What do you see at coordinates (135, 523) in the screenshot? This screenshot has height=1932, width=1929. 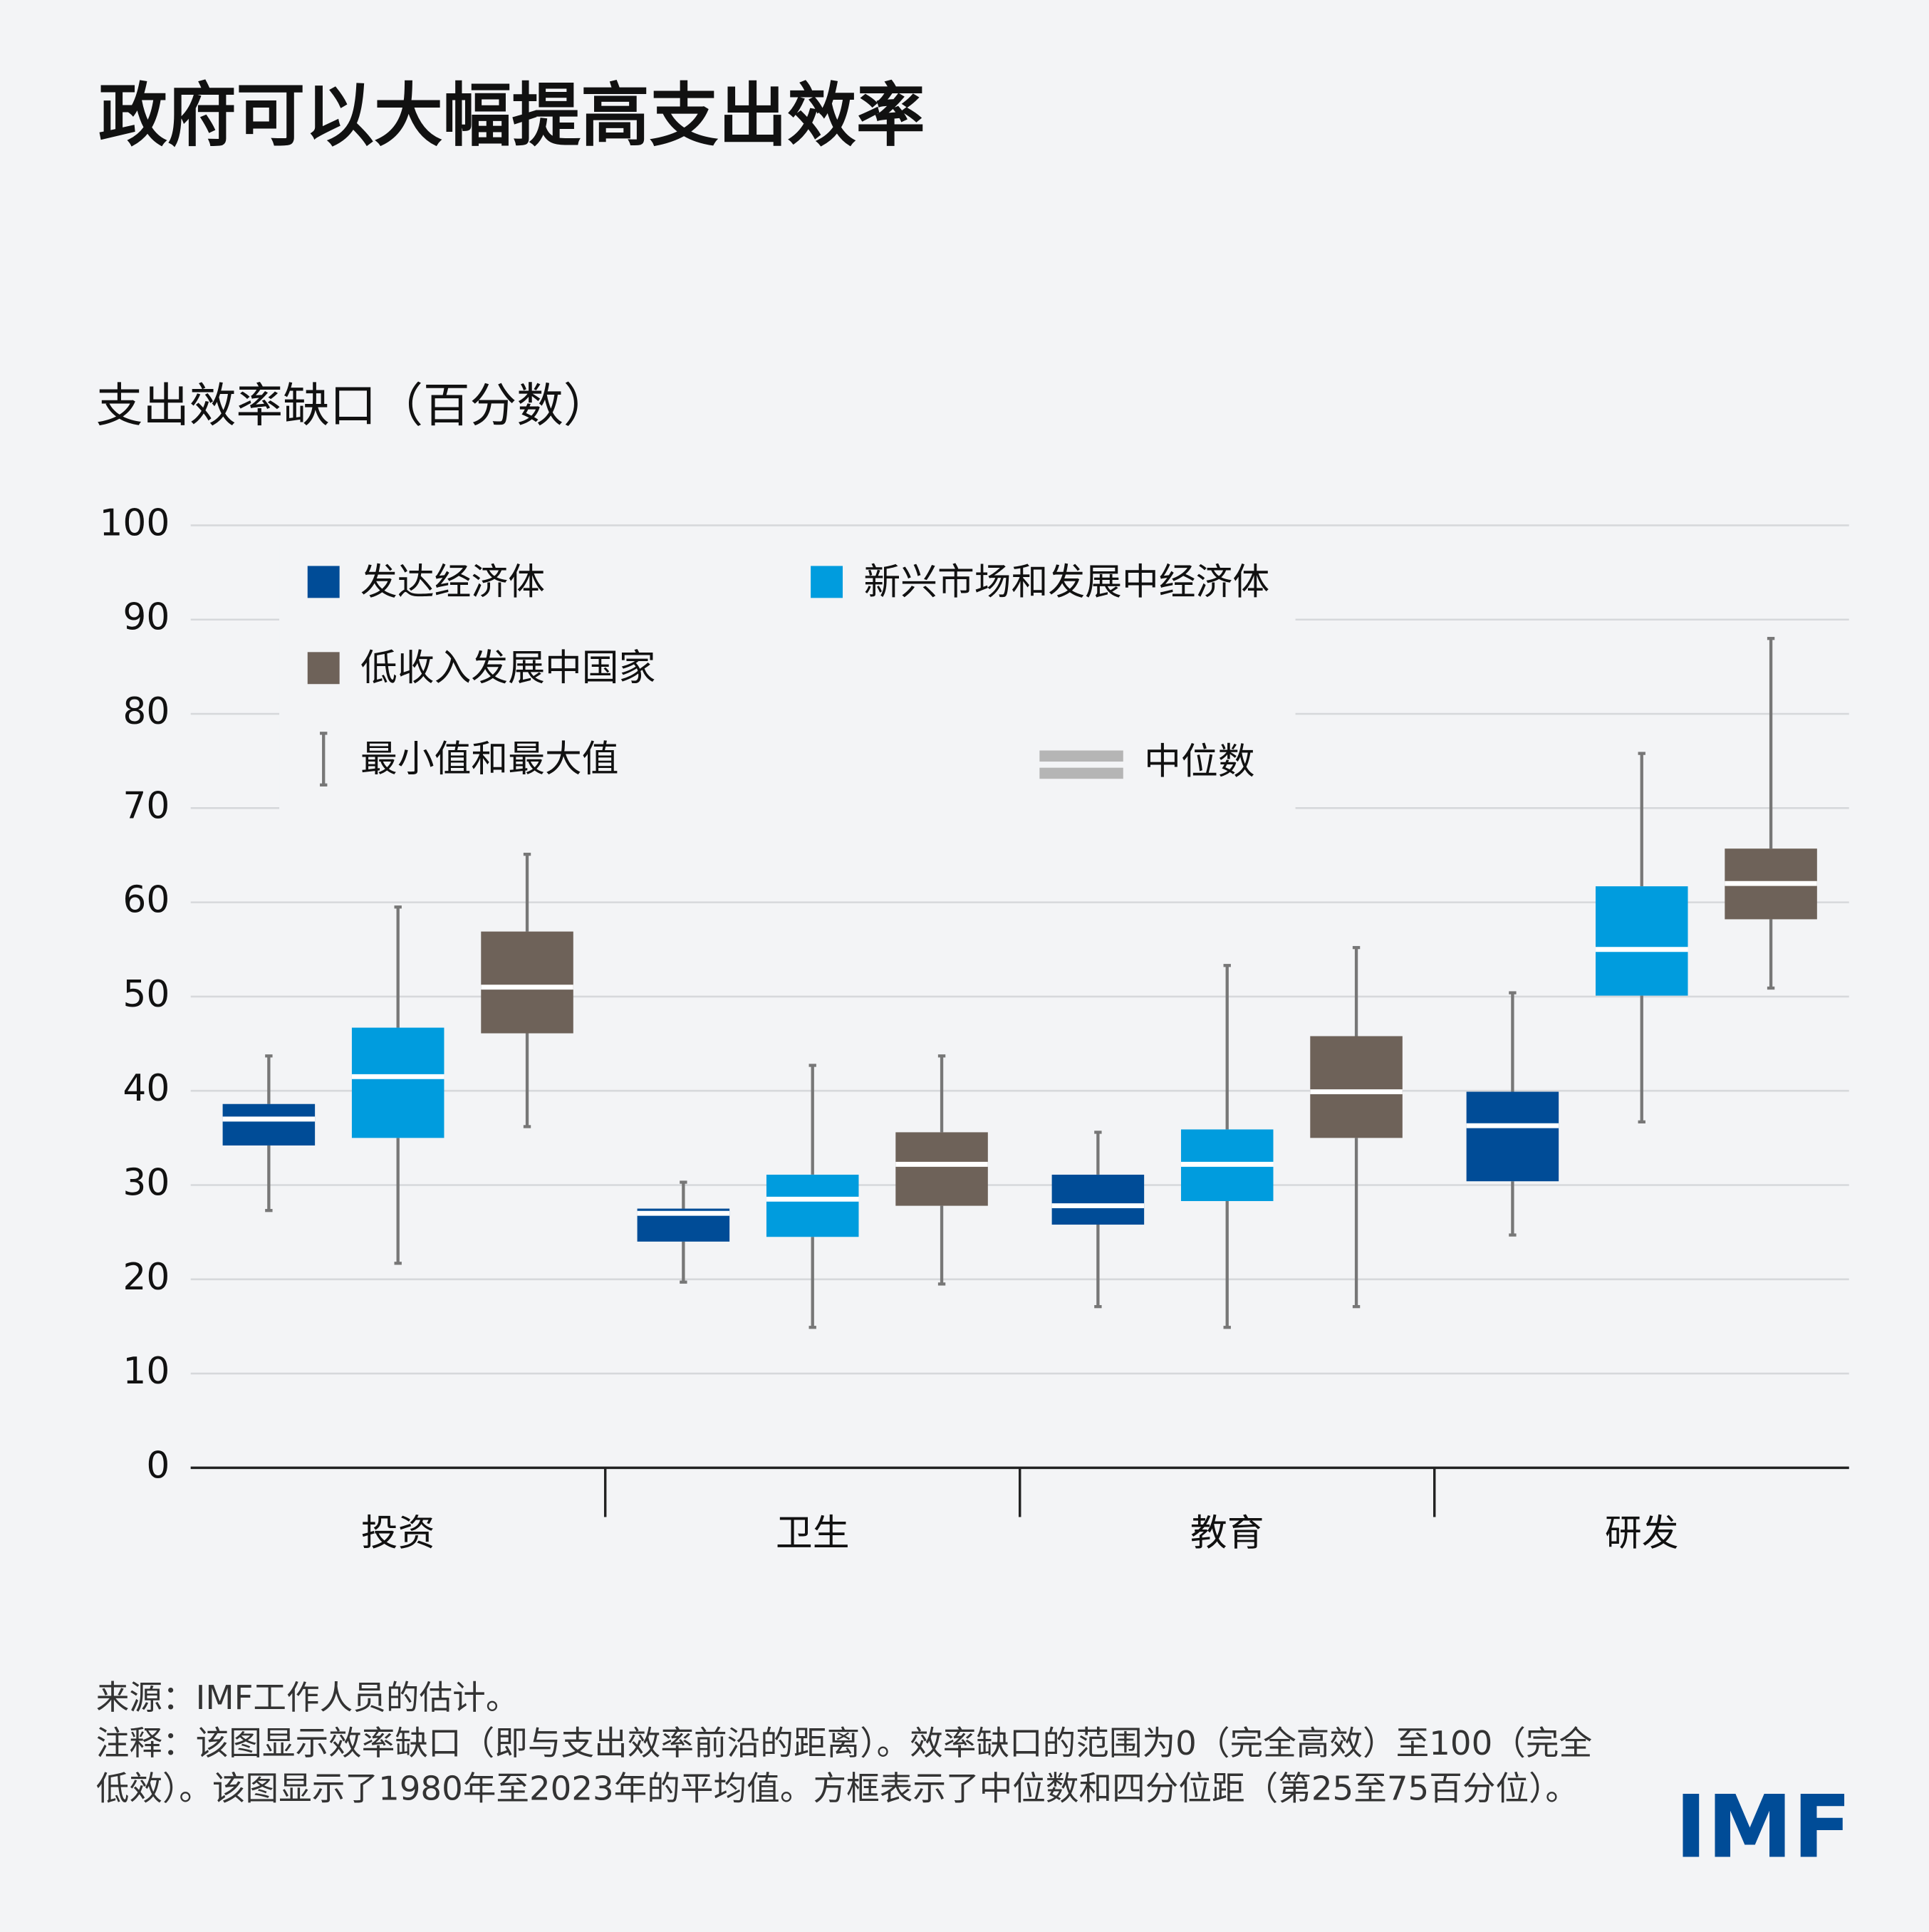 I see `y-tick-label: 100` at bounding box center [135, 523].